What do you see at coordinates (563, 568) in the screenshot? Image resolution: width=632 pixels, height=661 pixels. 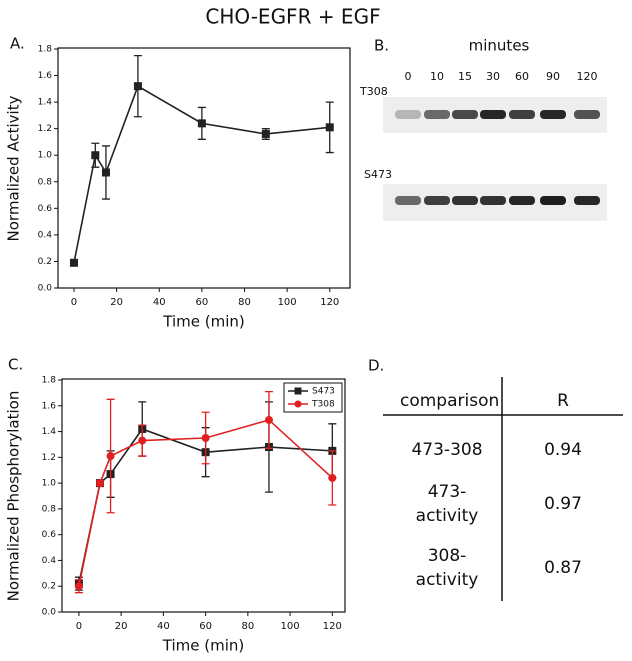 I see `table-cell: 0.87` at bounding box center [563, 568].